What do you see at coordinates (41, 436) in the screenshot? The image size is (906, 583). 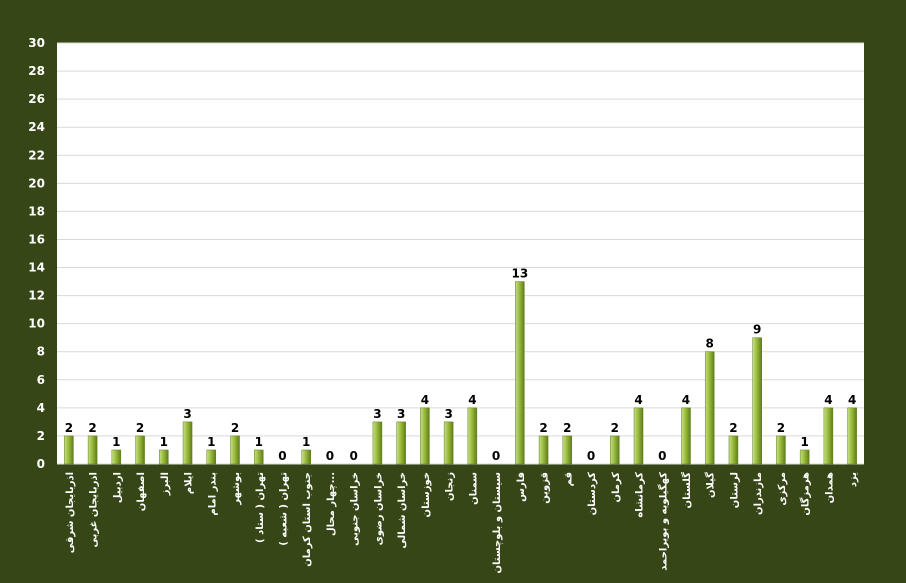 I see `y-tick-label: 2` at bounding box center [41, 436].